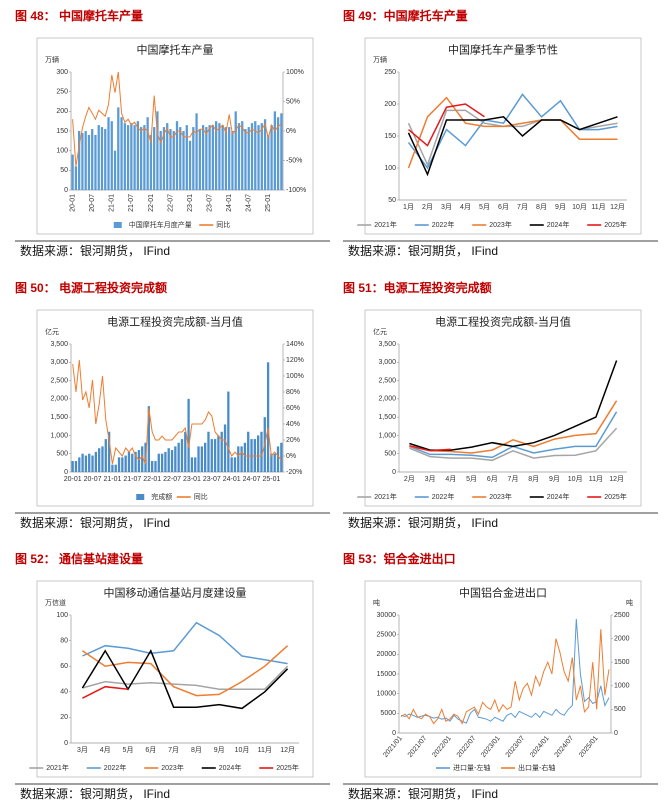 The image size is (672, 811). I want to click on y2-tick-label: 120%, so click(295, 360).